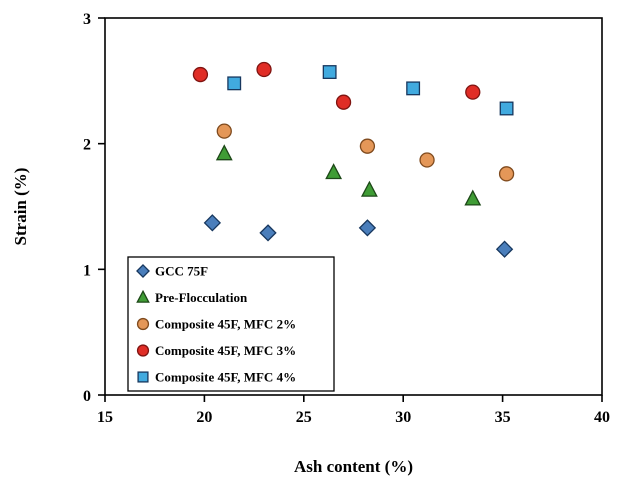 Image resolution: width=638 pixels, height=497 pixels. Describe the element at coordinates (143, 271) in the screenshot. I see `legend-marker-diamond` at that location.